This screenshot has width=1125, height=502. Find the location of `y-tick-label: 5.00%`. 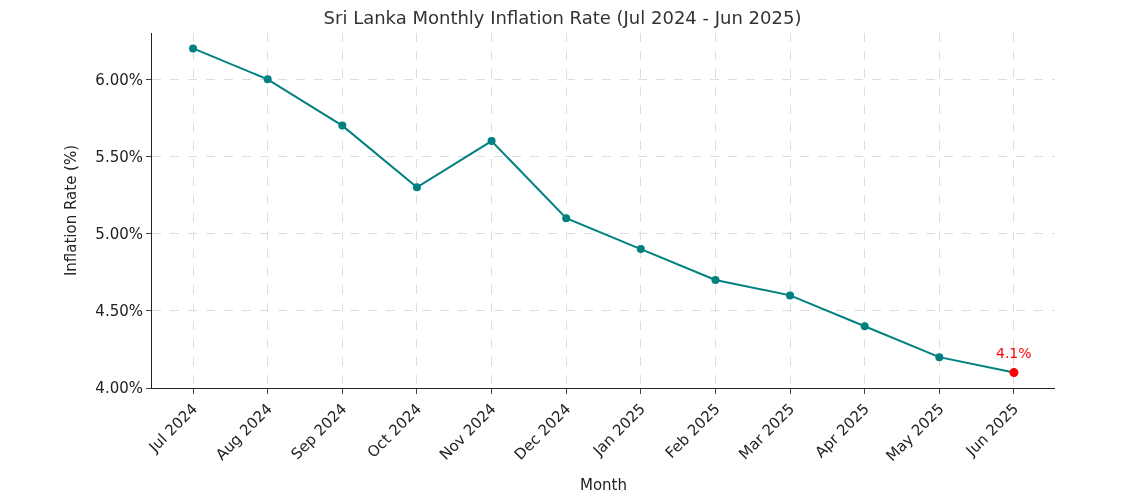

y-tick-label: 5.00% is located at coordinates (119, 233).